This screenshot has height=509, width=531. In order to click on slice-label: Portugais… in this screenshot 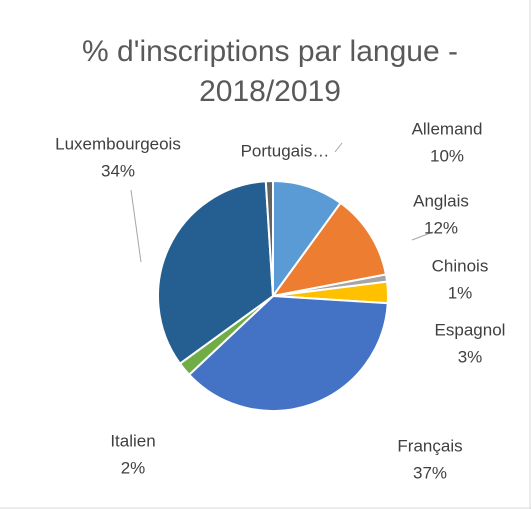, I will do `click(285, 150)`.